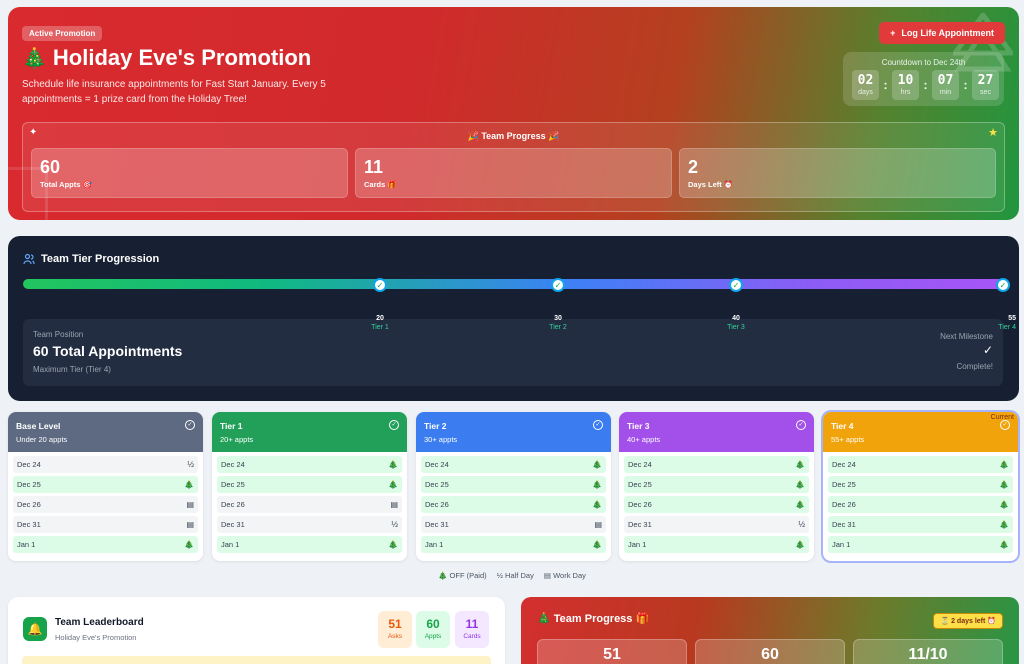  What do you see at coordinates (1012, 318) in the screenshot?
I see `marker-value: 55` at bounding box center [1012, 318].